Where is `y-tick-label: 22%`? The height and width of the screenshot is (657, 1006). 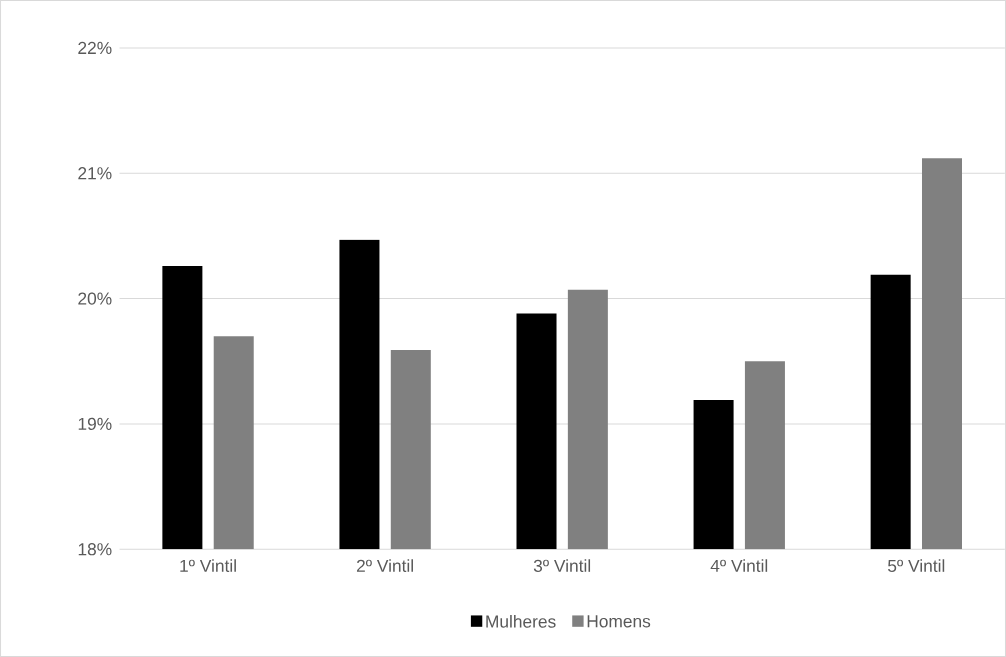
y-tick-label: 22% is located at coordinates (95, 47).